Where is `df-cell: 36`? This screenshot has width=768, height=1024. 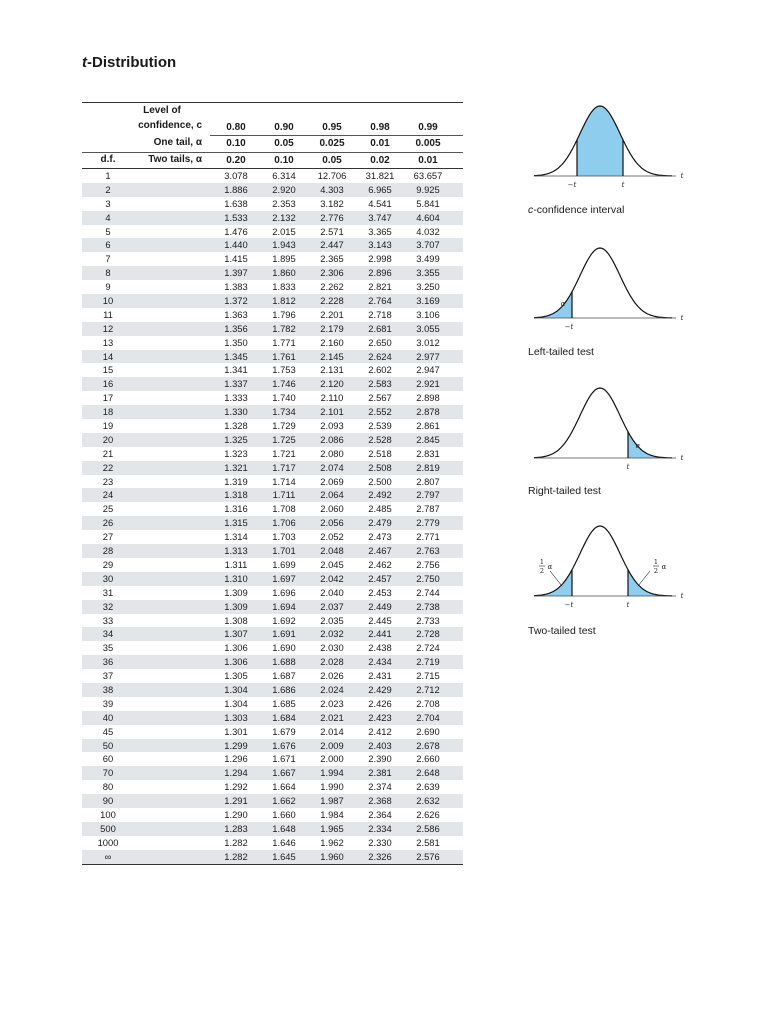
df-cell: 36 is located at coordinates (108, 662).